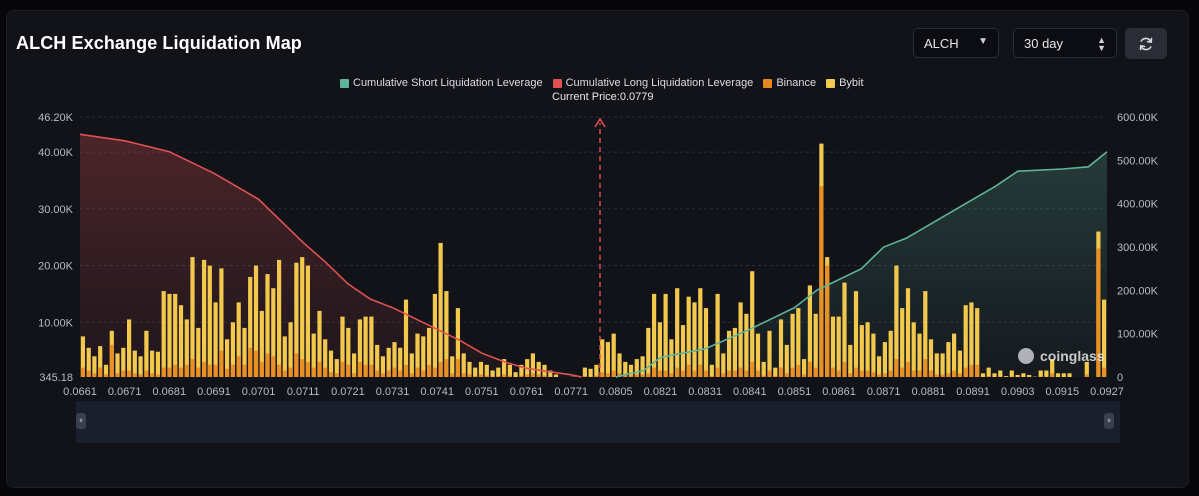  Describe the element at coordinates (598, 422) in the screenshot. I see `range-slider` at that location.